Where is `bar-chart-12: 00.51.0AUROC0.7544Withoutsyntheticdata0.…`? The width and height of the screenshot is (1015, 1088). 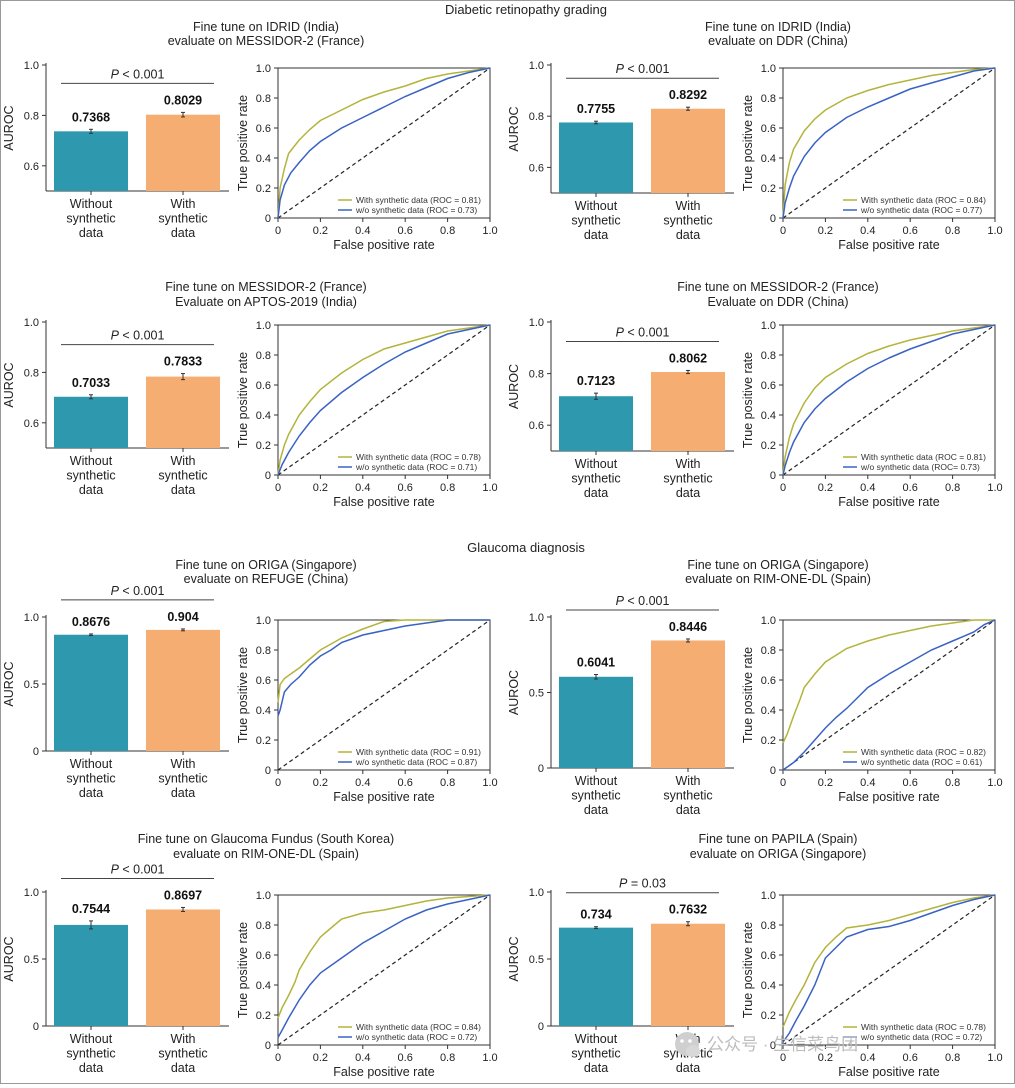 bar-chart-12: 00.51.0AUROC0.7544Withoutsyntheticdata0.… is located at coordinates (115, 968).